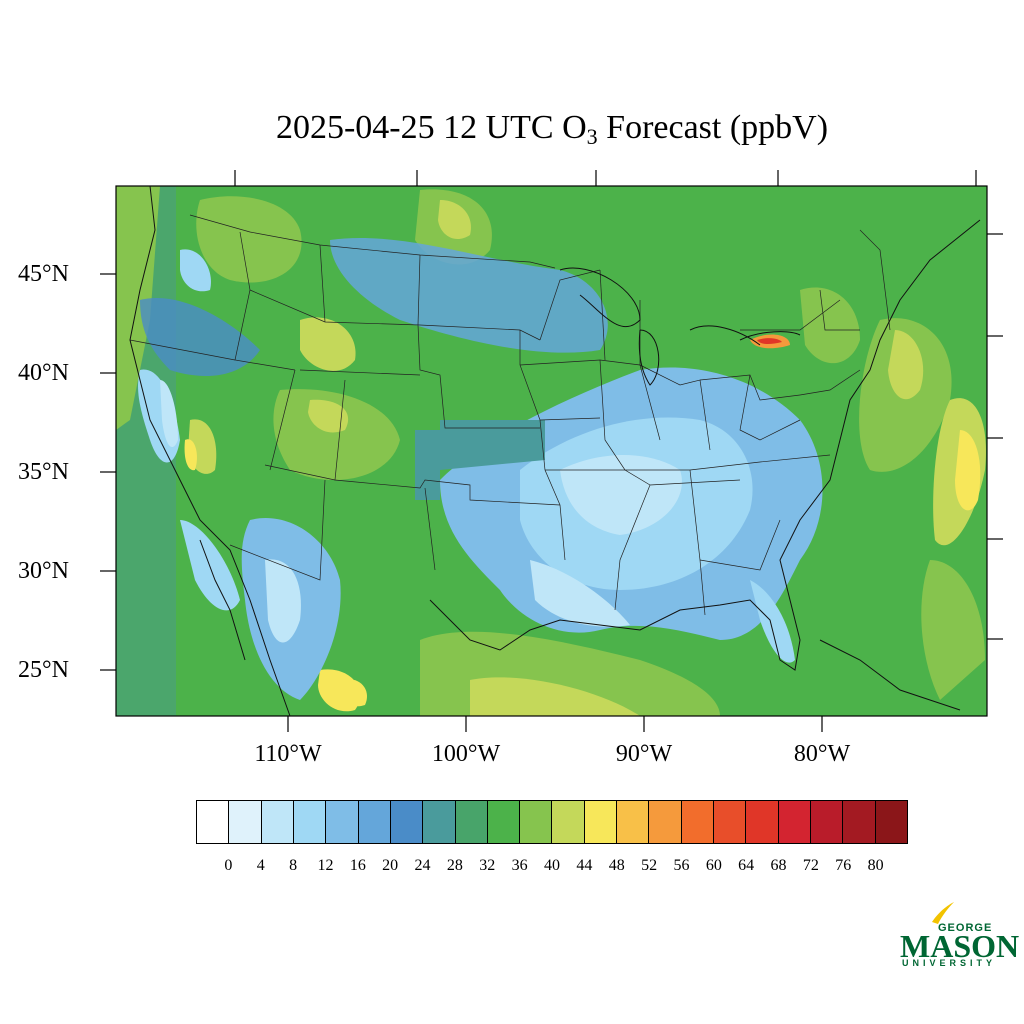 The image size is (1024, 1024). What do you see at coordinates (422, 865) in the screenshot?
I see `colorbar-tick-label: 24` at bounding box center [422, 865].